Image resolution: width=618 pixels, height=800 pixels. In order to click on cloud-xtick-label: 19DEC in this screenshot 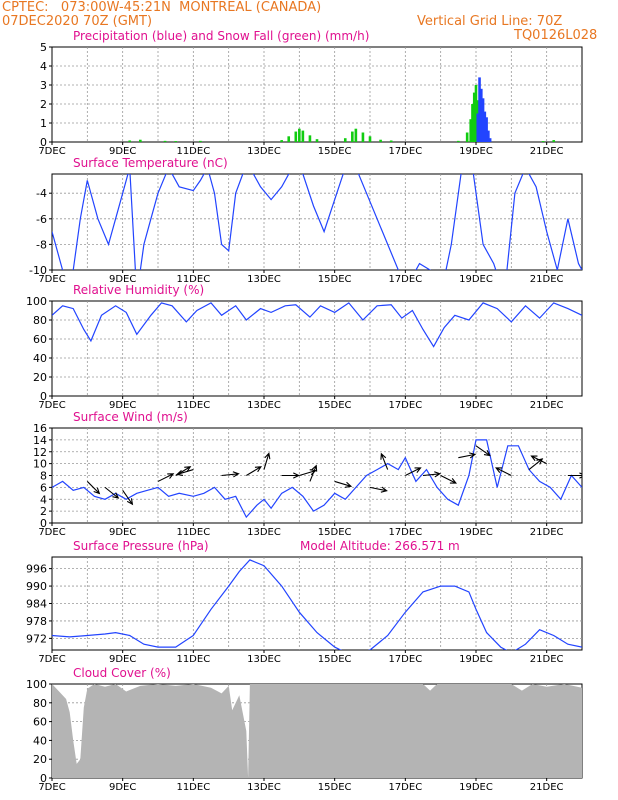, I will do `click(476, 787)`.